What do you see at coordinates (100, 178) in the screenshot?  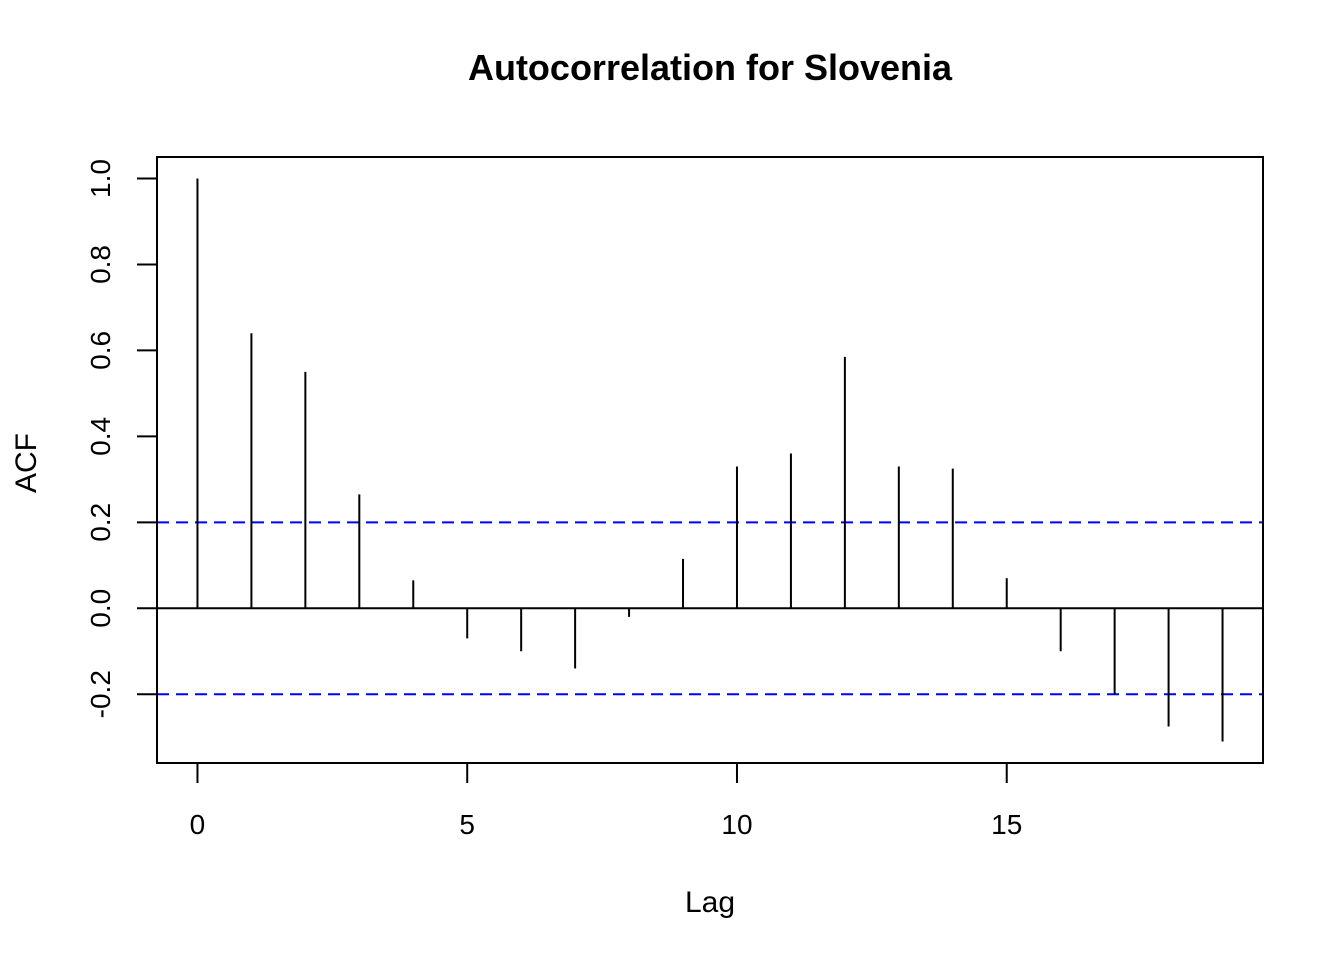 I see `y-tick-label: 1.0` at bounding box center [100, 178].